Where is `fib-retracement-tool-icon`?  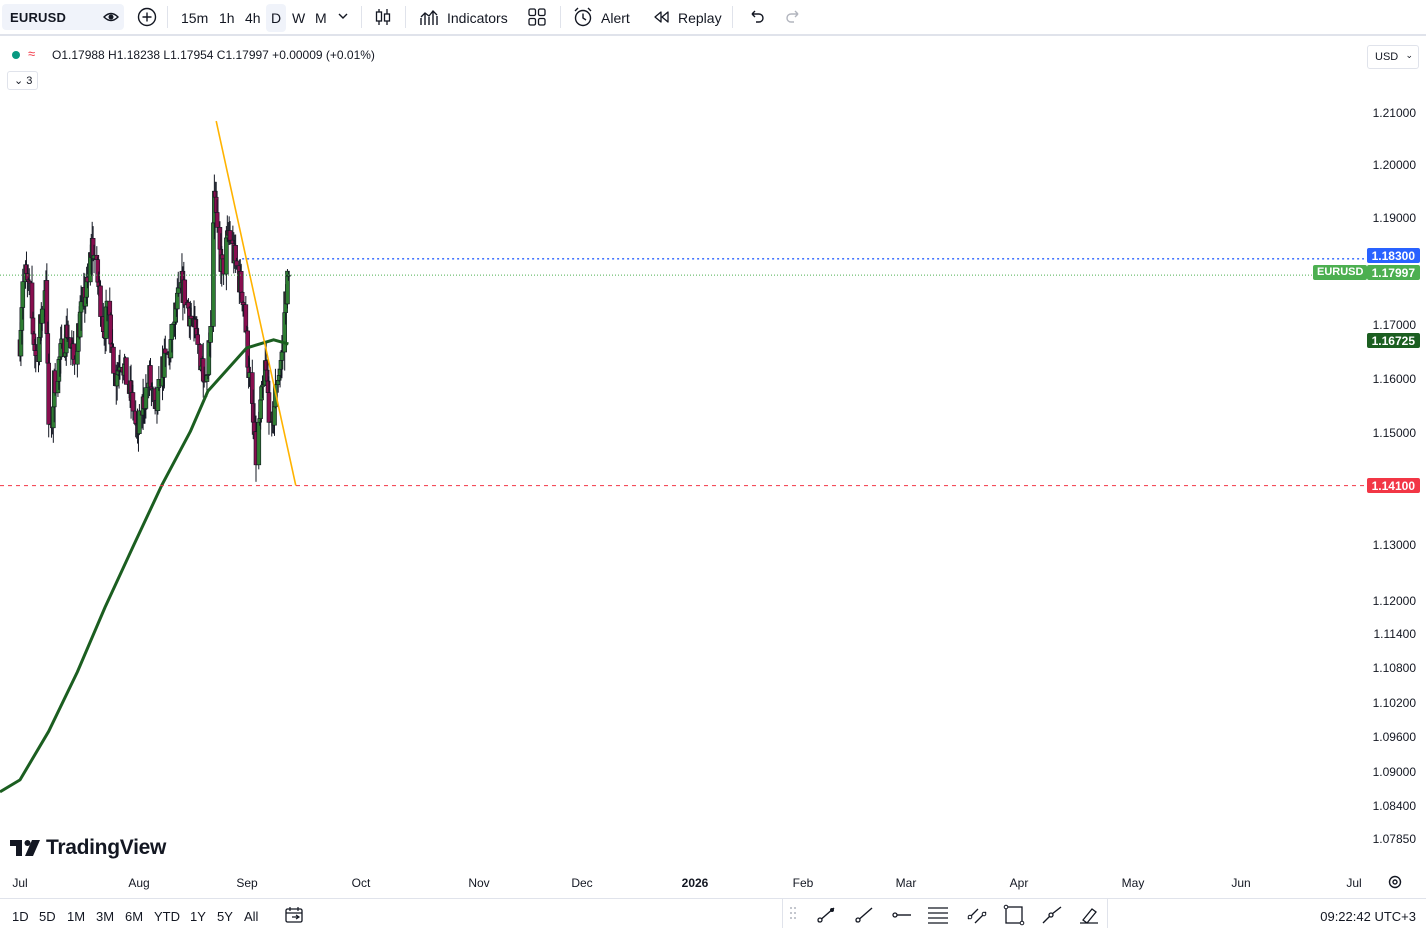 fib-retracement-tool-icon is located at coordinates (938, 915).